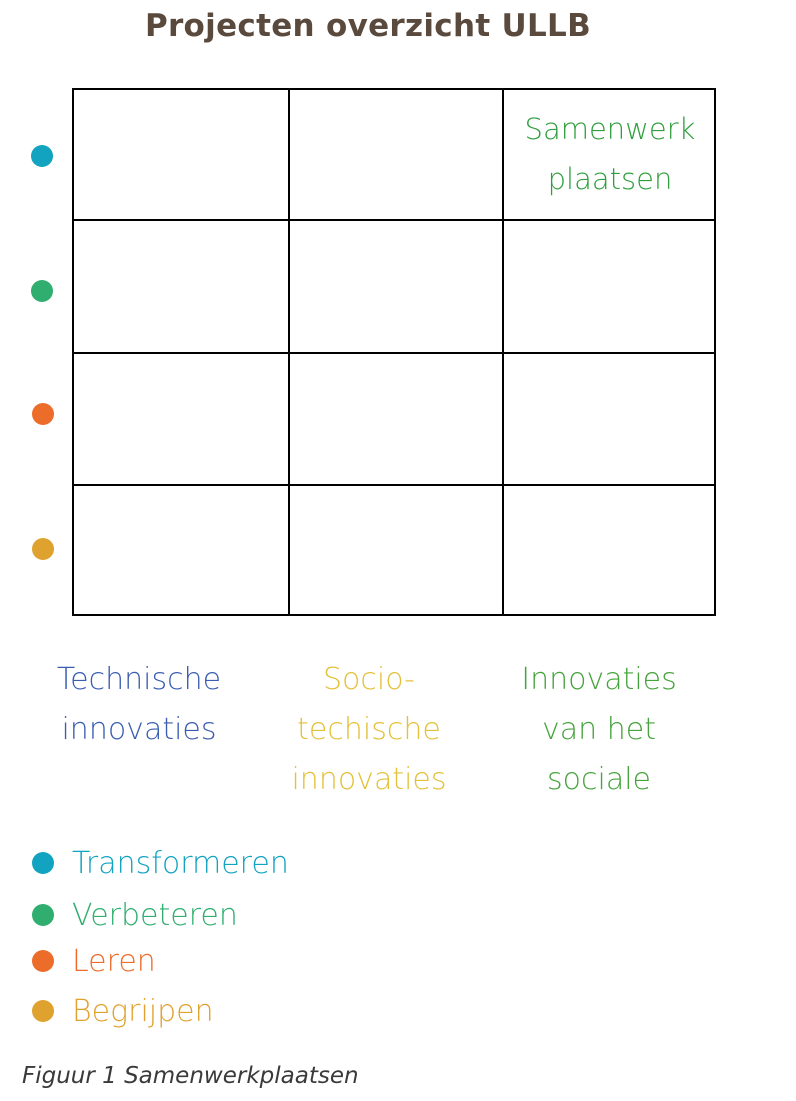 The height and width of the screenshot is (1101, 796). I want to click on cell-label-line2: plaatsen, so click(610, 179).